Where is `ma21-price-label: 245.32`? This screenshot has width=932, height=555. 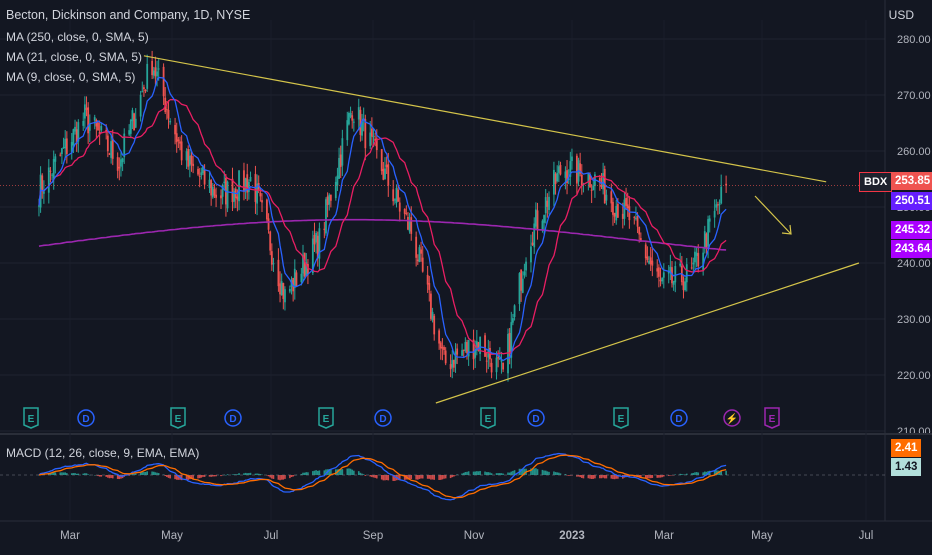 ma21-price-label: 245.32 is located at coordinates (911, 230).